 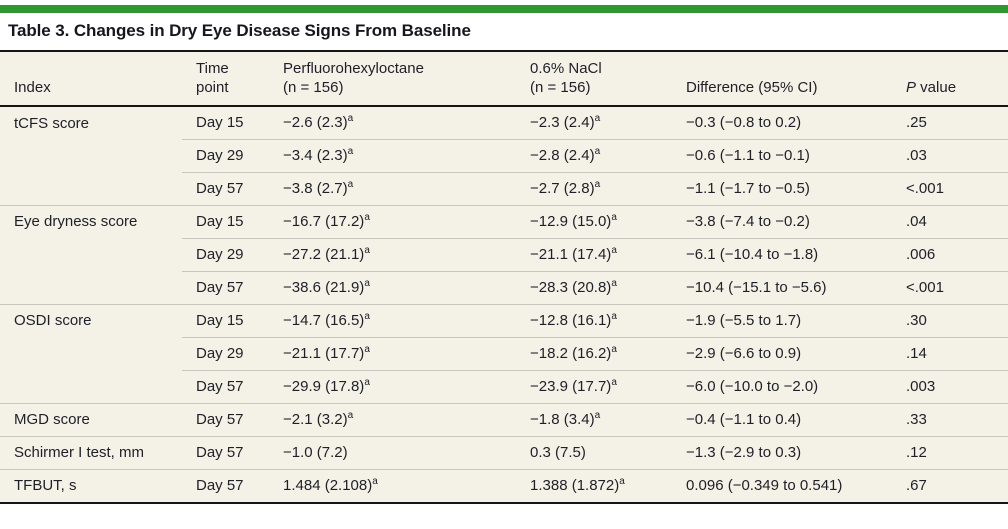 I want to click on col-header-nacl: 0.6% NaCl (n = 156), so click(x=594, y=79).